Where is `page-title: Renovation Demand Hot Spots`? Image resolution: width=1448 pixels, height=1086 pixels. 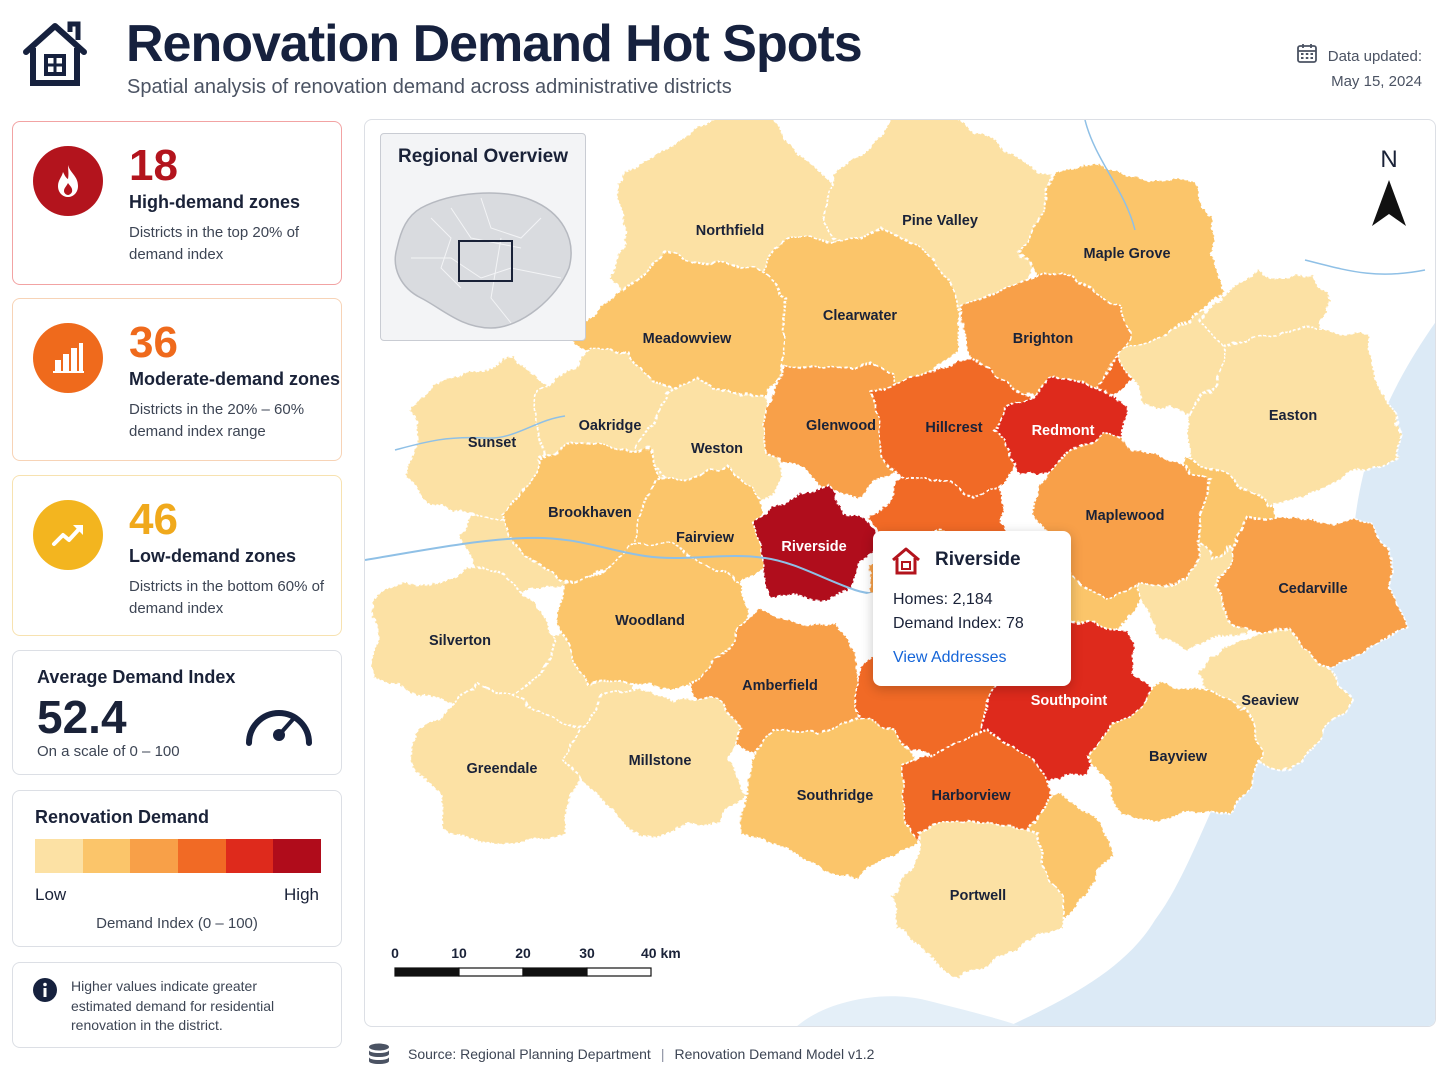 page-title: Renovation Demand Hot Spots is located at coordinates (494, 44).